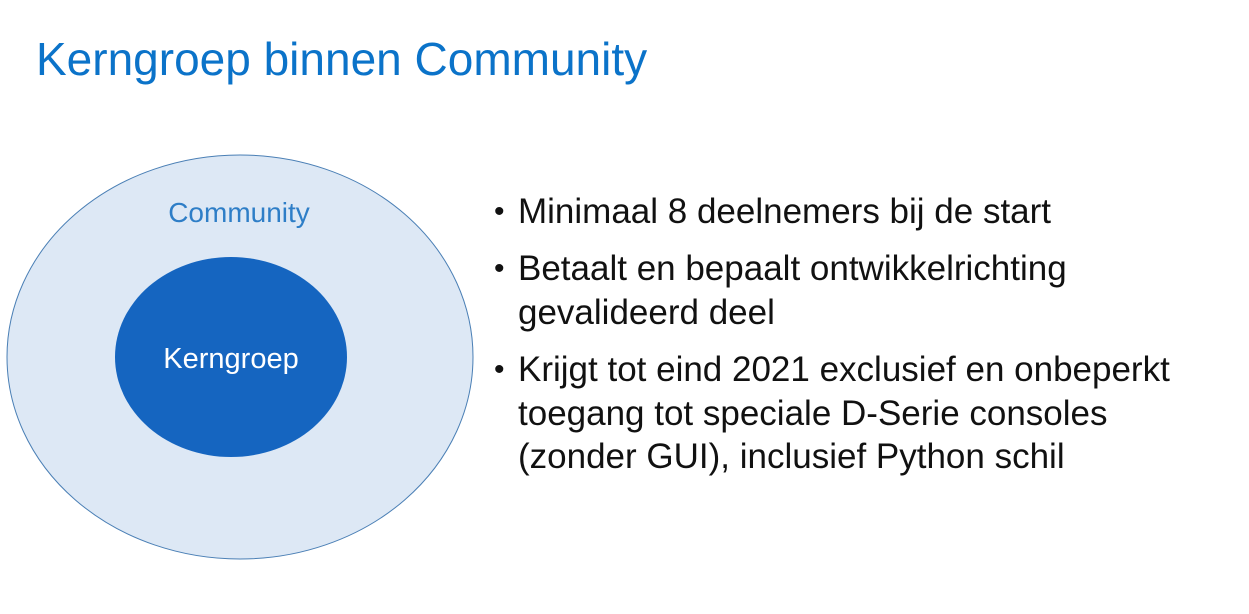 The image size is (1249, 614). I want to click on kerngroep-circle, so click(231, 357).